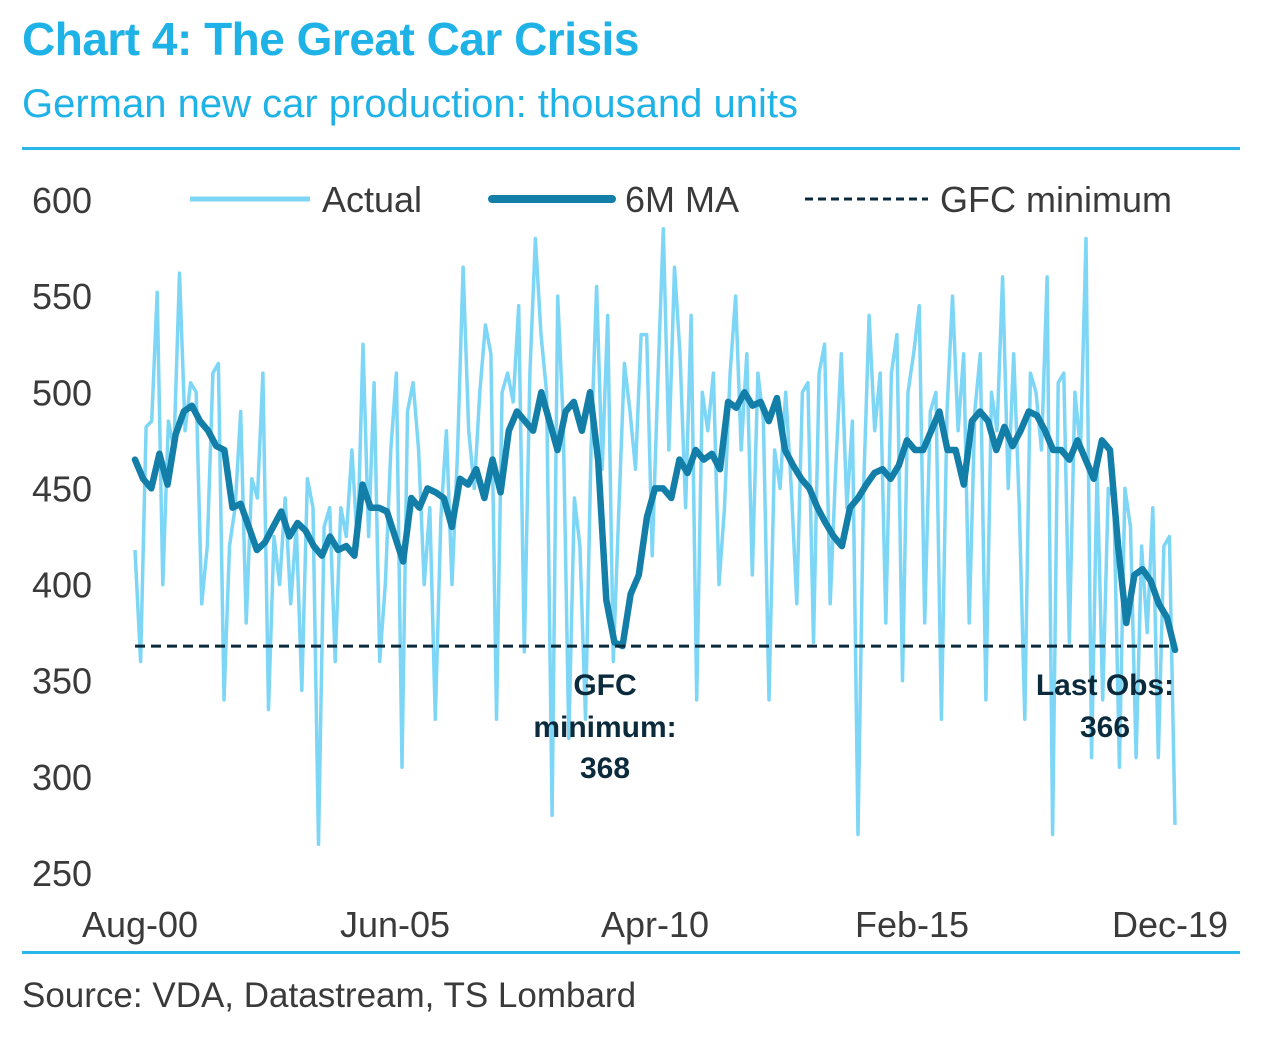 Image resolution: width=1280 pixels, height=1054 pixels. What do you see at coordinates (62, 200) in the screenshot?
I see `y-tick-label: 600` at bounding box center [62, 200].